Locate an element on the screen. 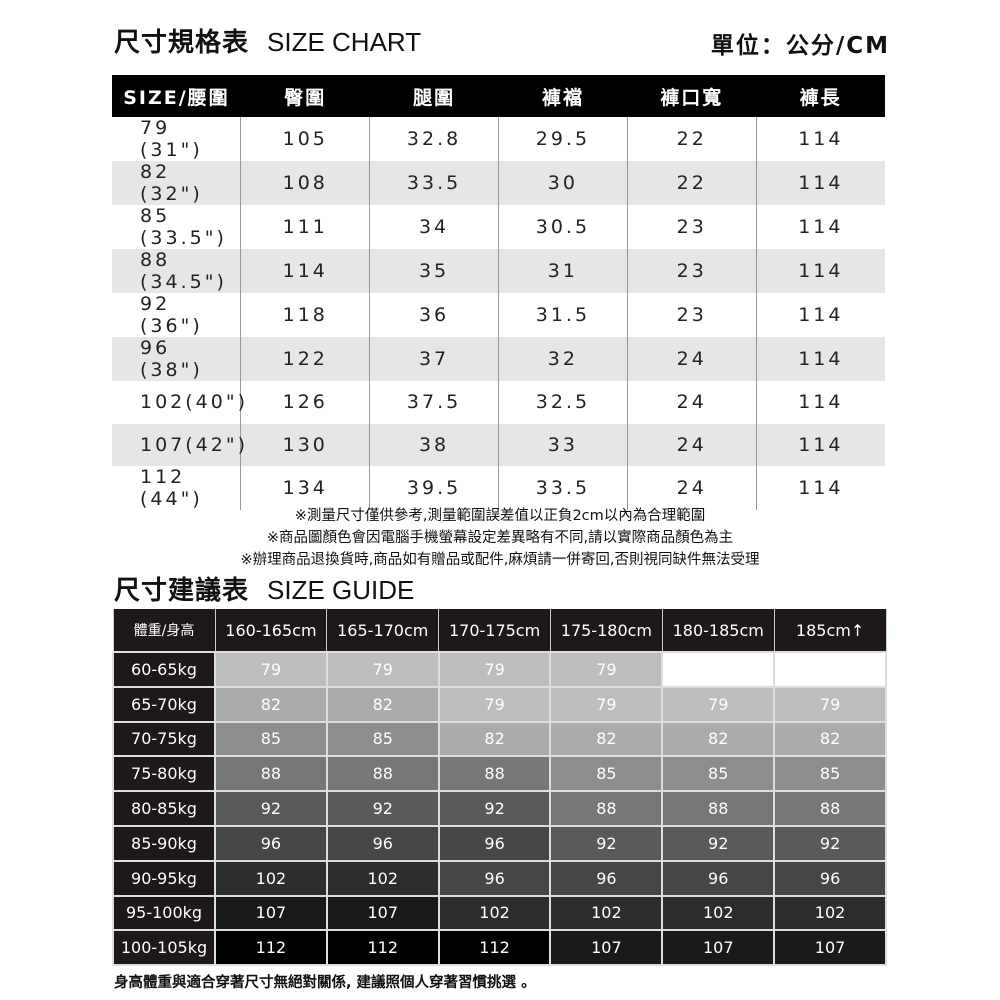  table-cell: 24 is located at coordinates (691, 359).